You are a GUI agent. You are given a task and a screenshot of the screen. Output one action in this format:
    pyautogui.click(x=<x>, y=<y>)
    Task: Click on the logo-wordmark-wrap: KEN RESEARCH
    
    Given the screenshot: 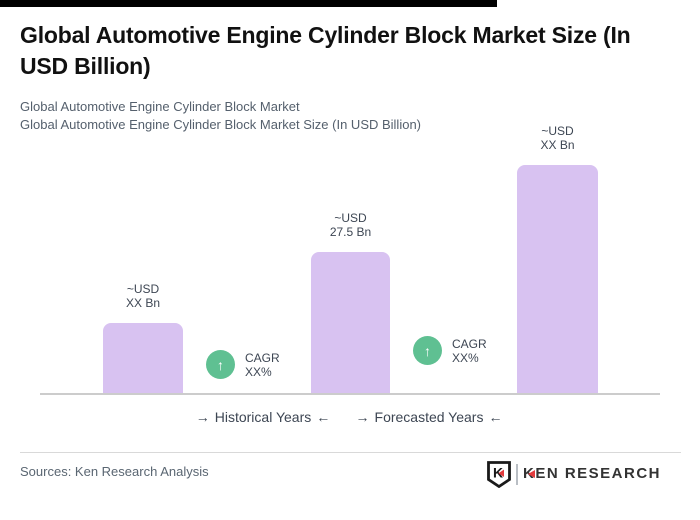 What is the action you would take?
    pyautogui.click(x=592, y=474)
    